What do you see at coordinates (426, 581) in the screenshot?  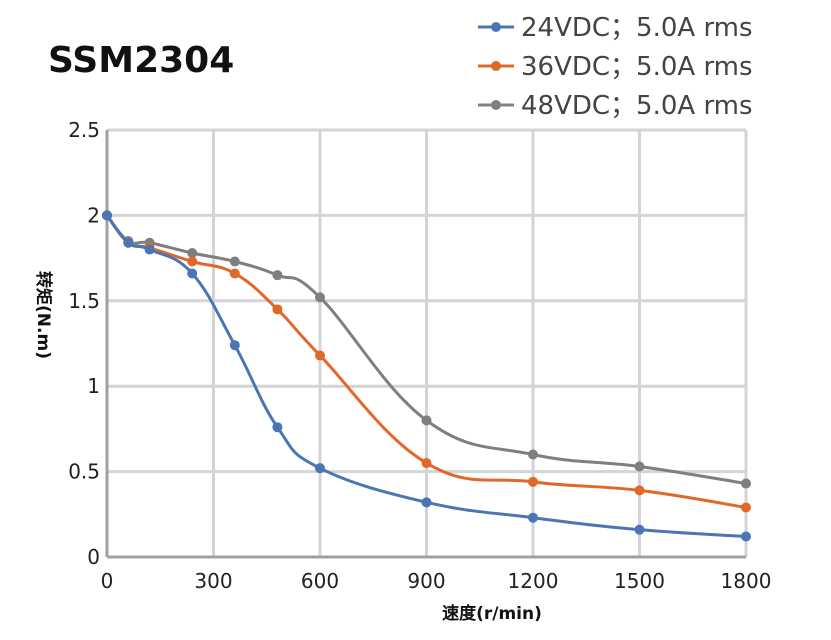 I see `x-tick-label: 900` at bounding box center [426, 581].